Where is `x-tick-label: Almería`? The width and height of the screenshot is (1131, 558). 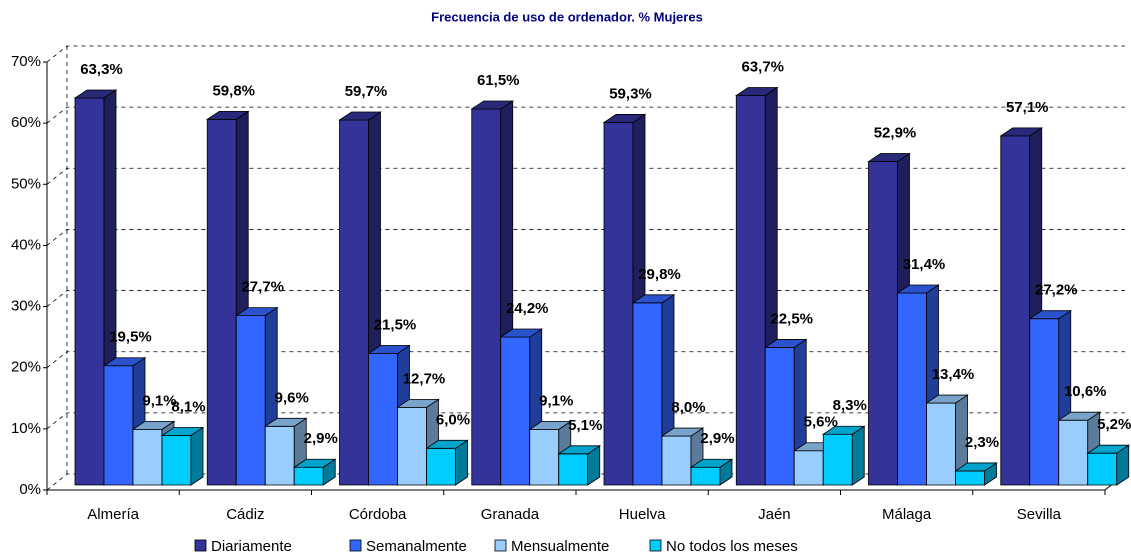 x-tick-label: Almería is located at coordinates (113, 514).